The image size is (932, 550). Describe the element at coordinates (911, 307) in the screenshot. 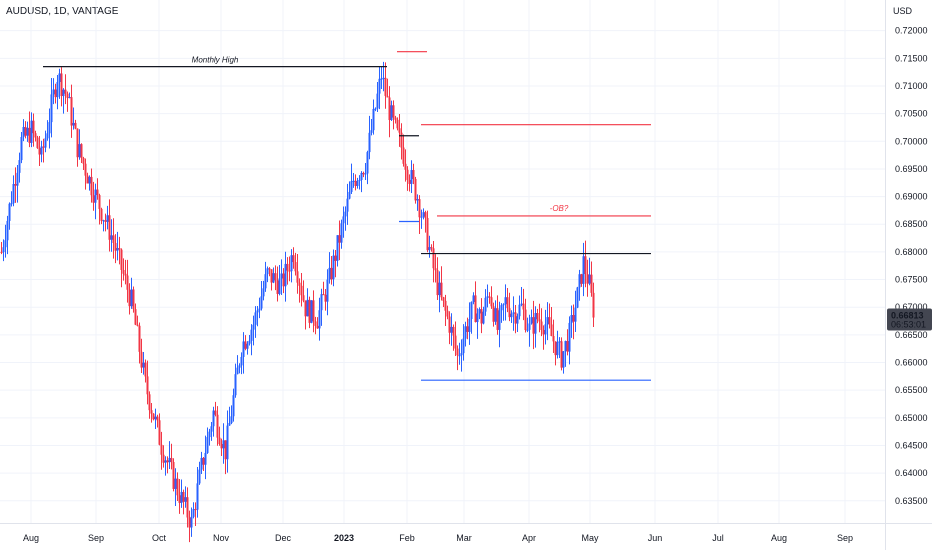

I see `y-tick-label: 0.67000` at that location.